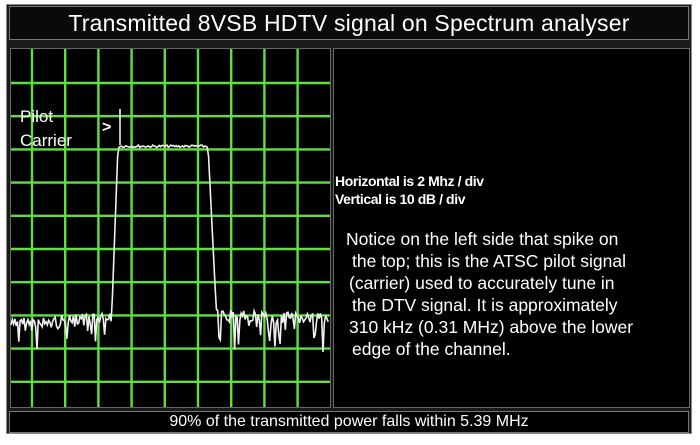 The image size is (700, 445). What do you see at coordinates (431, 349) in the screenshot?
I see `note-line: edge of the channel.` at bounding box center [431, 349].